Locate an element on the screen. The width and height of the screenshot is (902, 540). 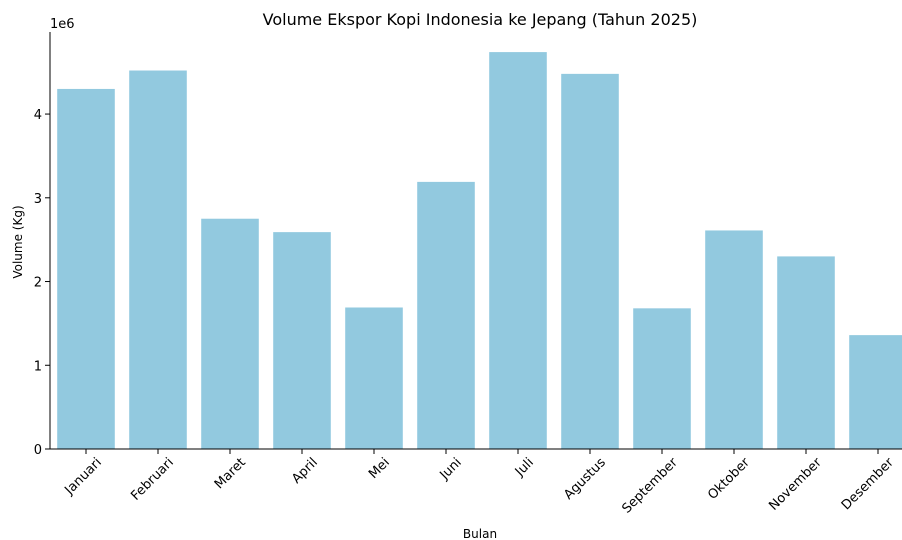
x-tick-label: Desember is located at coordinates (868, 484).